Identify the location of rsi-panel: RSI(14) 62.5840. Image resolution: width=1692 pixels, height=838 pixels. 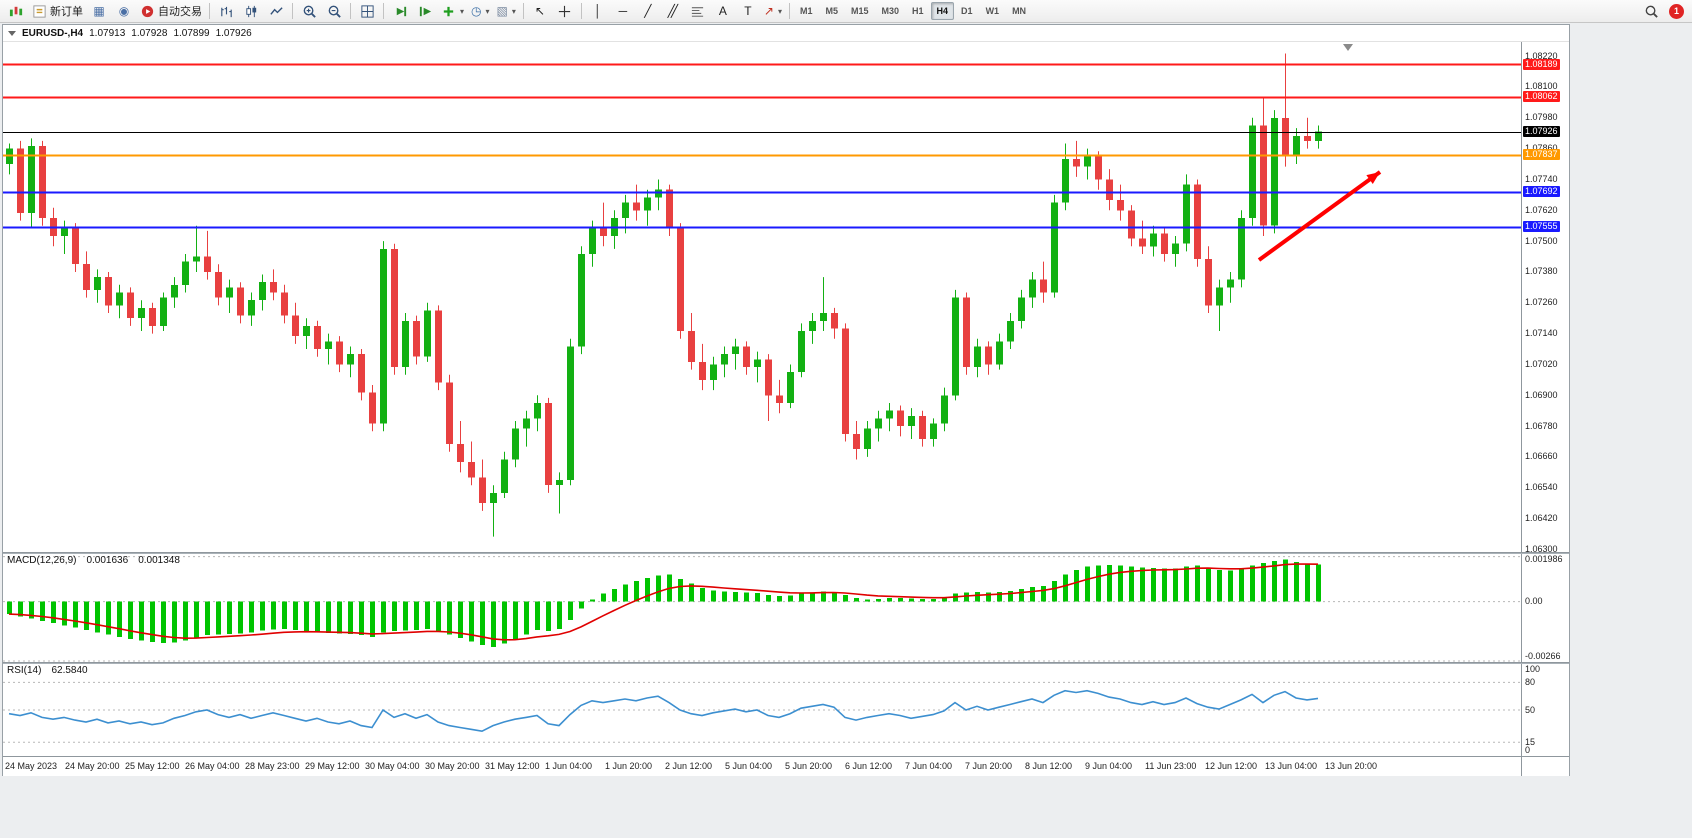
(762, 710).